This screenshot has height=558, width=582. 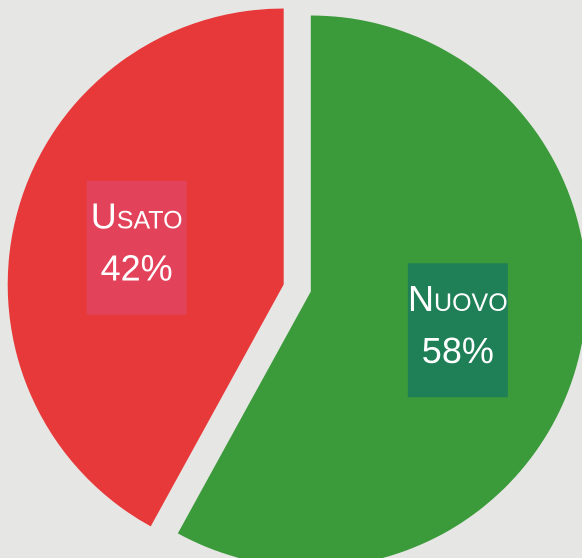 I want to click on value-label: 58%, so click(x=458, y=350).